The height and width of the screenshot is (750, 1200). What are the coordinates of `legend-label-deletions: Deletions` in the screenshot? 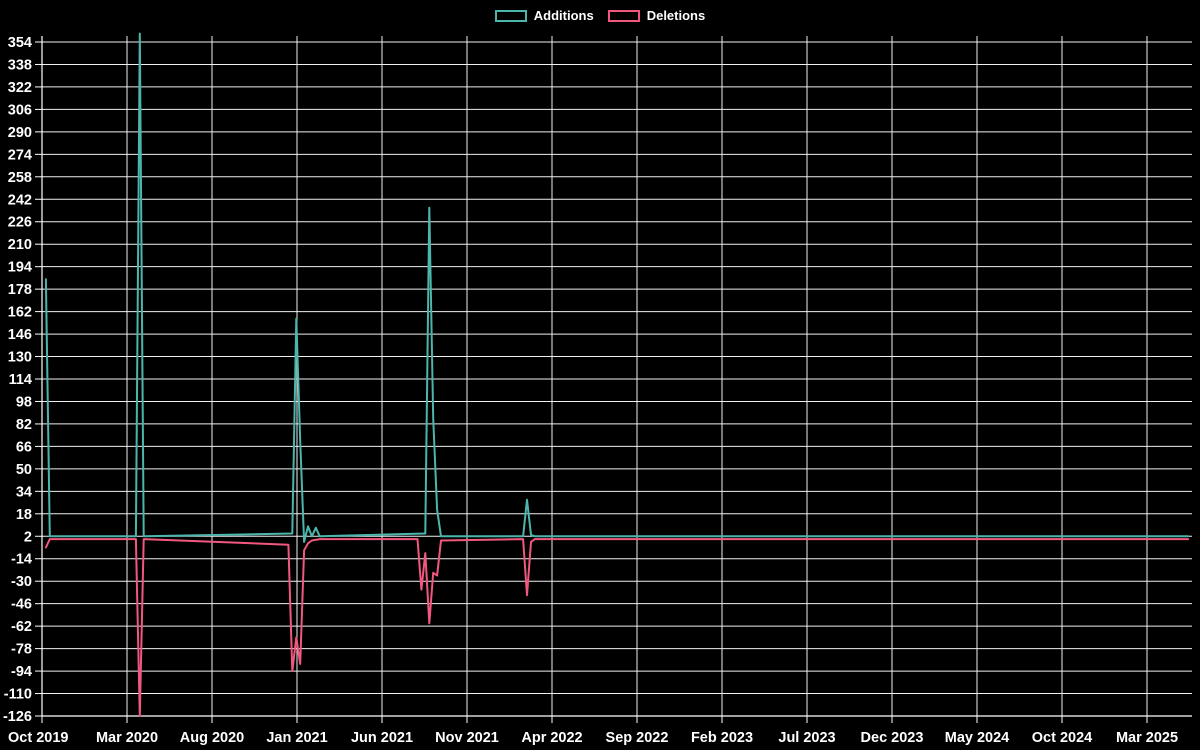 It's located at (676, 15).